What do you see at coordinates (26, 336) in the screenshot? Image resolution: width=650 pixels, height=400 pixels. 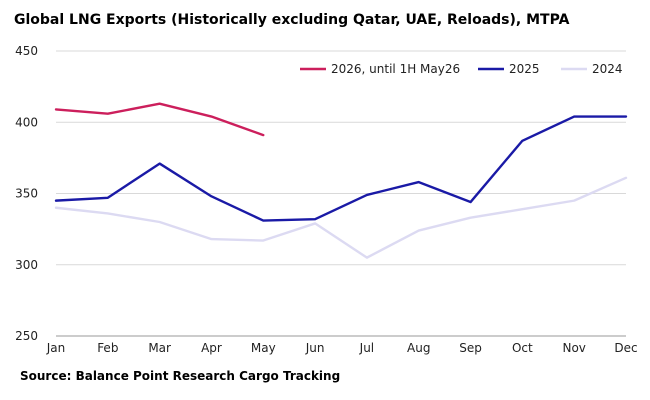 I see `y-tick-label: 250` at bounding box center [26, 336].